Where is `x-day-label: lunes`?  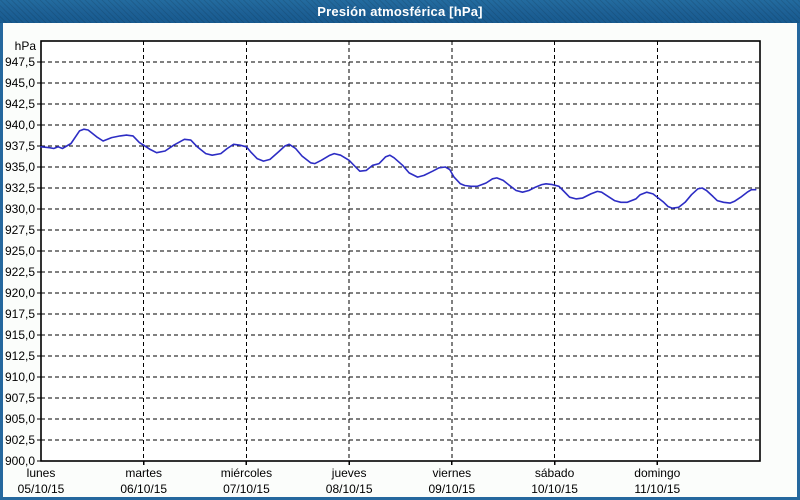 x-day-label: lunes is located at coordinates (41, 473).